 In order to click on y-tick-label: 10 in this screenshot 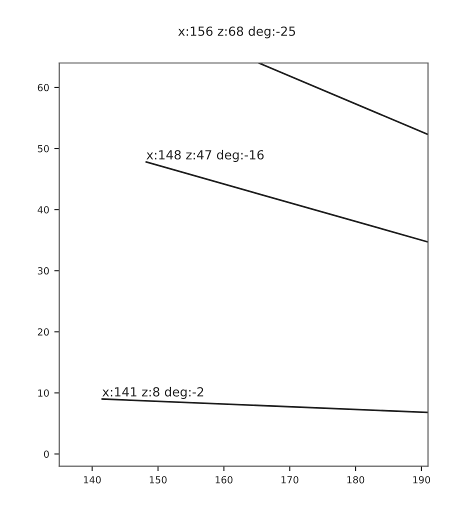, I will do `click(43, 393)`.